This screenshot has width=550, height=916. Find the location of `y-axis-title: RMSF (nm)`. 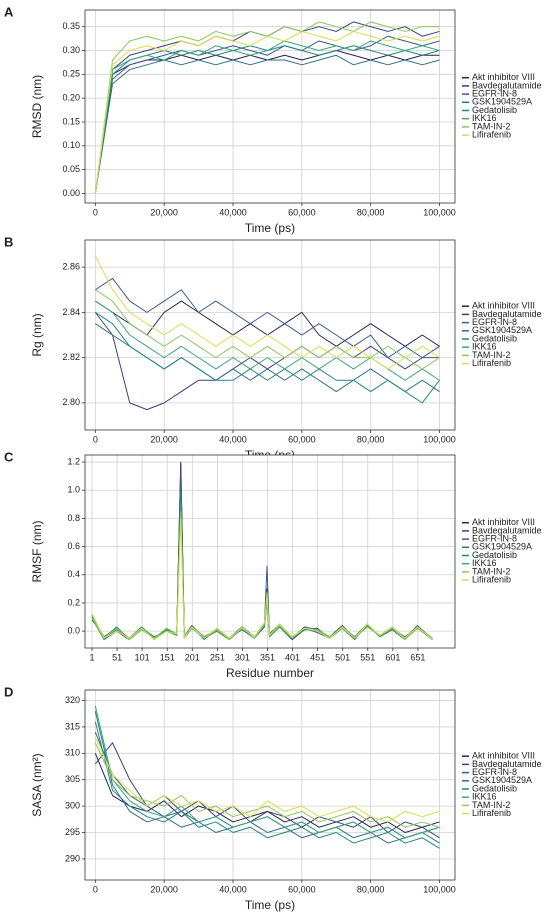

y-axis-title: RMSF (nm) is located at coordinates (37, 552).